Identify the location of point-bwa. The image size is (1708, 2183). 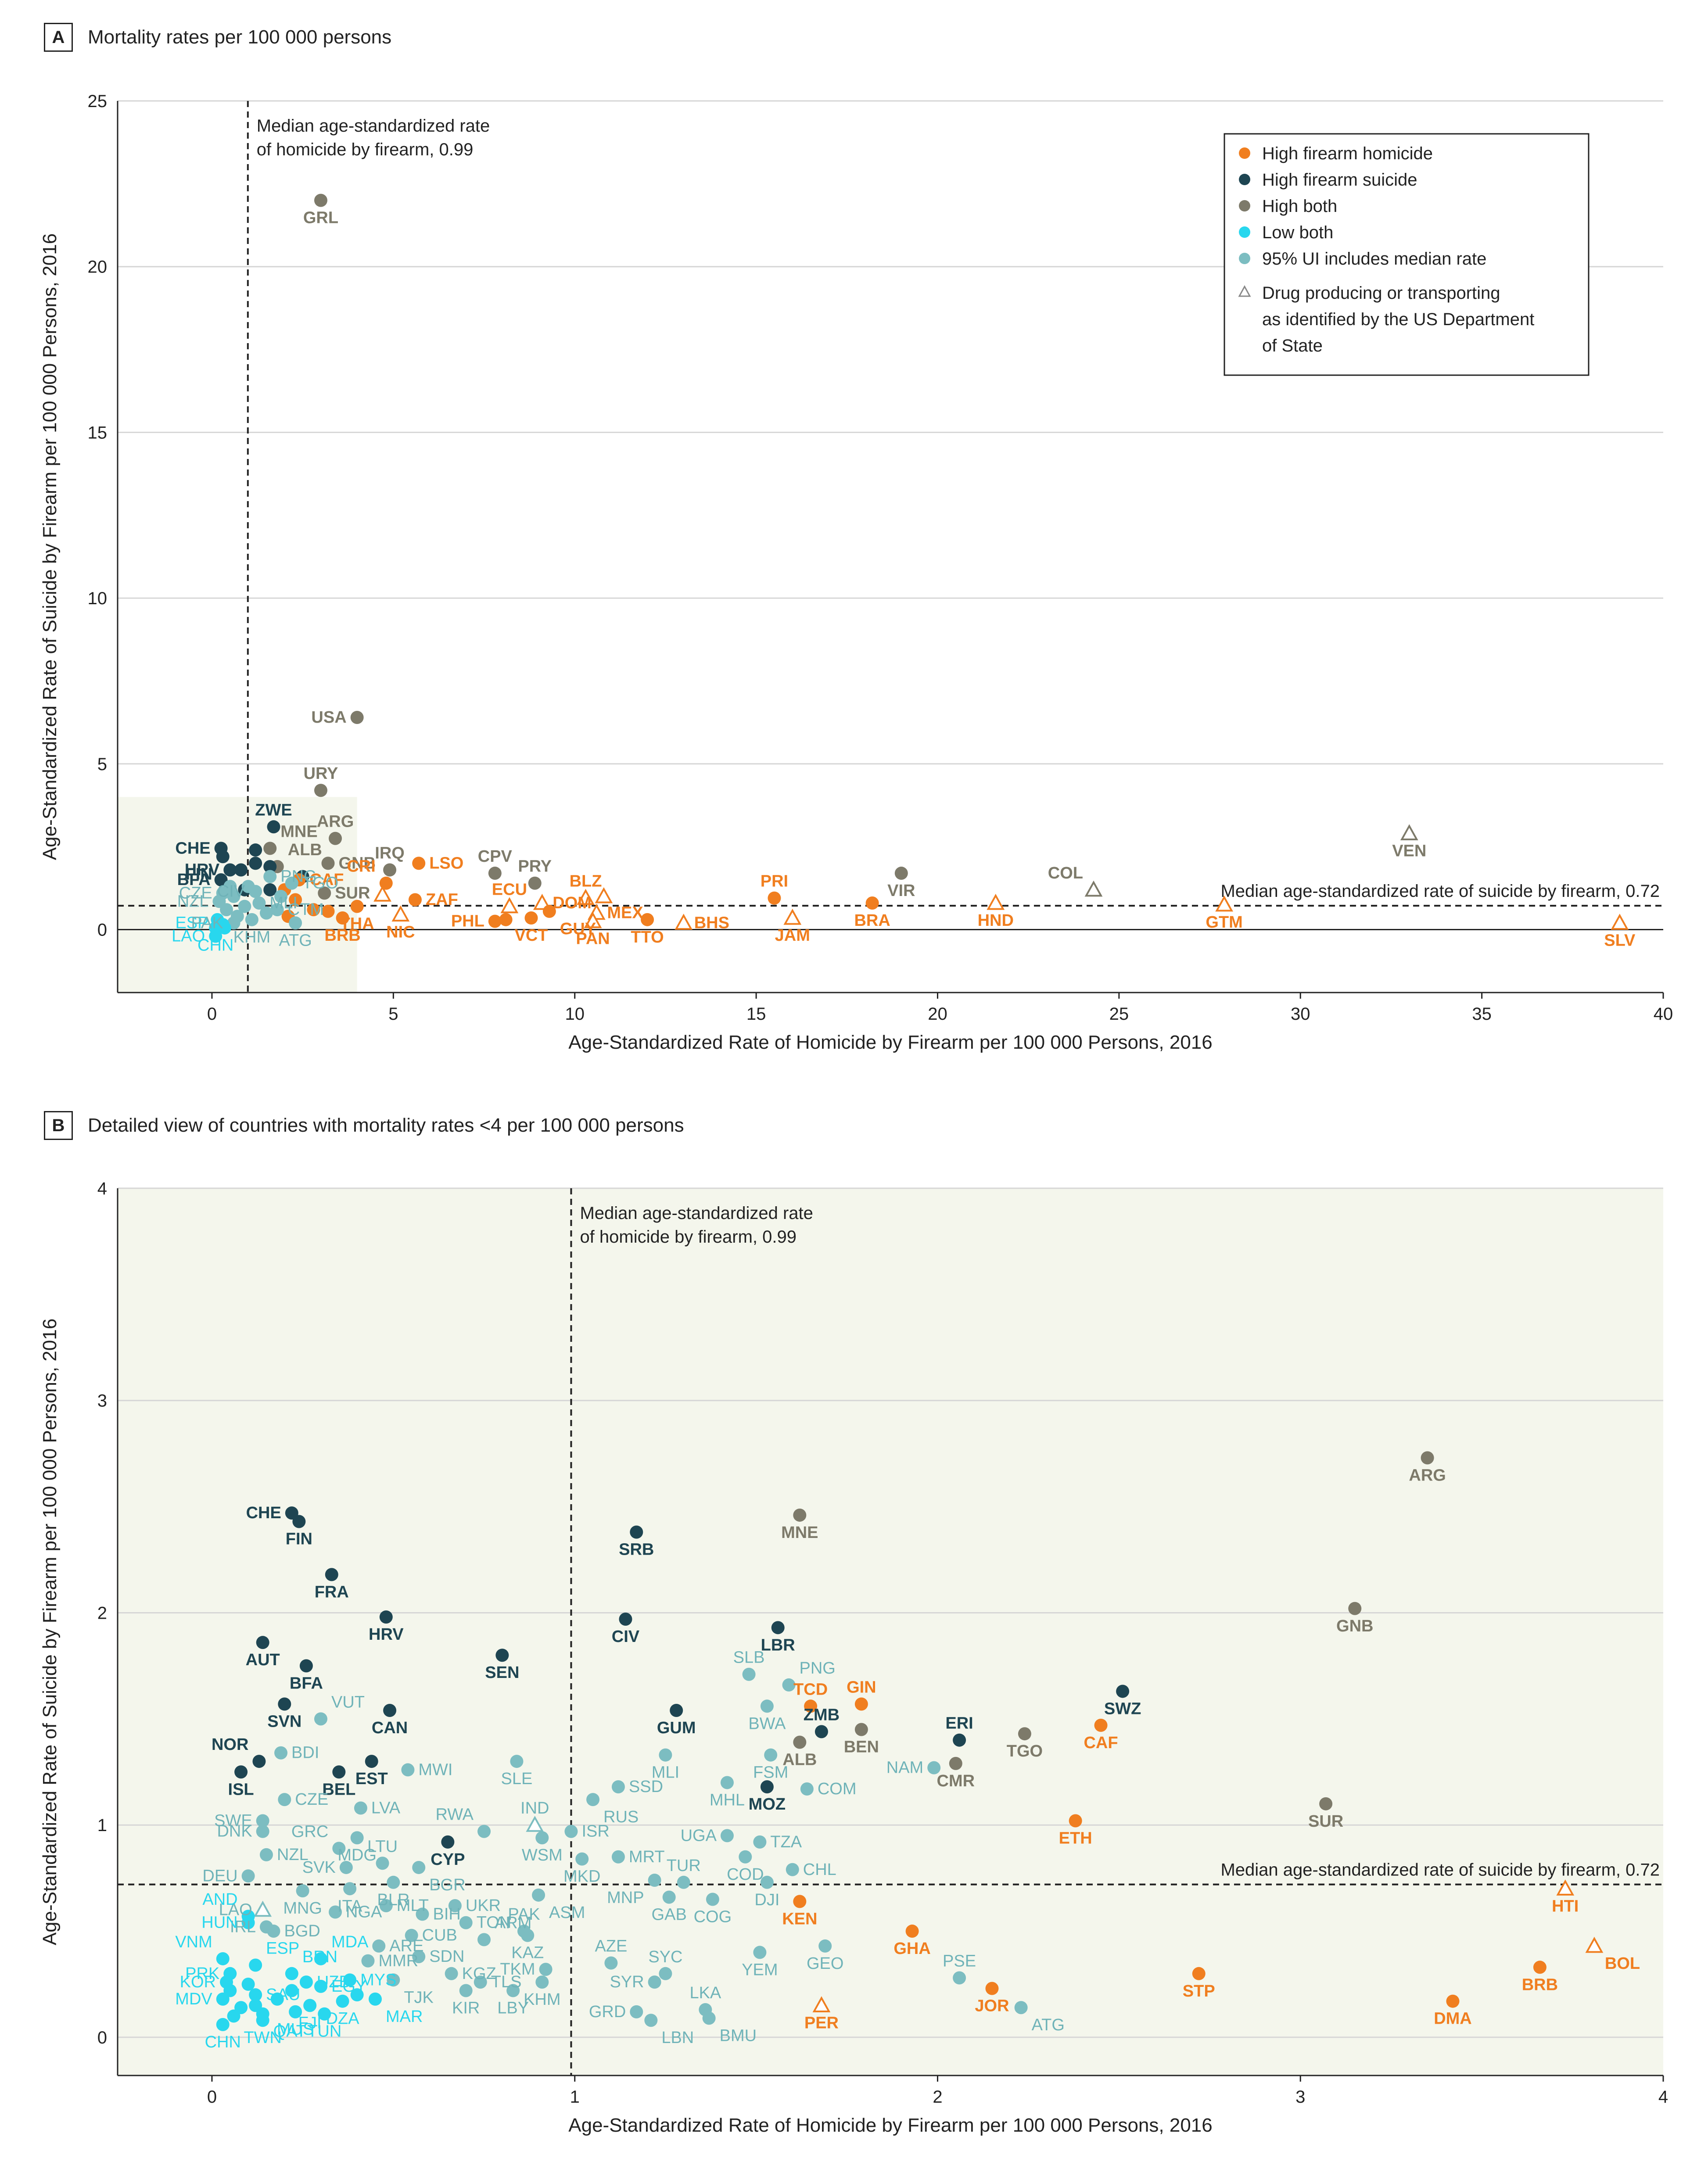
(767, 1706).